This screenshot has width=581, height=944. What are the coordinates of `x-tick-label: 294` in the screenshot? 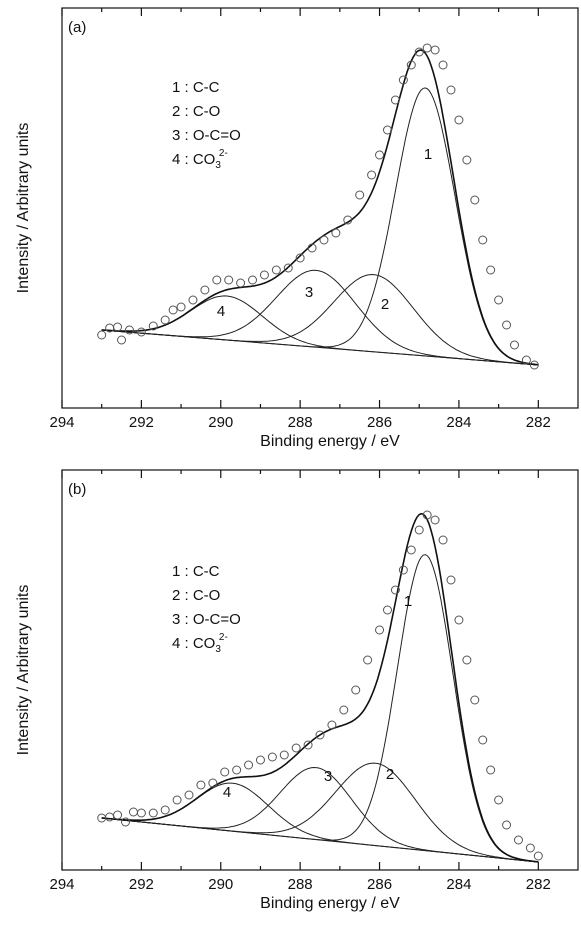 It's located at (61, 884).